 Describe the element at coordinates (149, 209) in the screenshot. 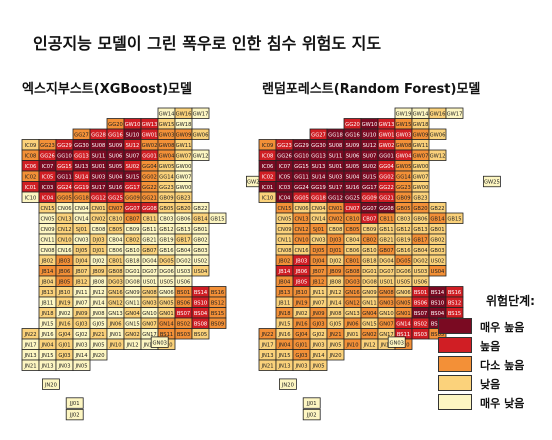

I see `district-code: GG08` at that location.